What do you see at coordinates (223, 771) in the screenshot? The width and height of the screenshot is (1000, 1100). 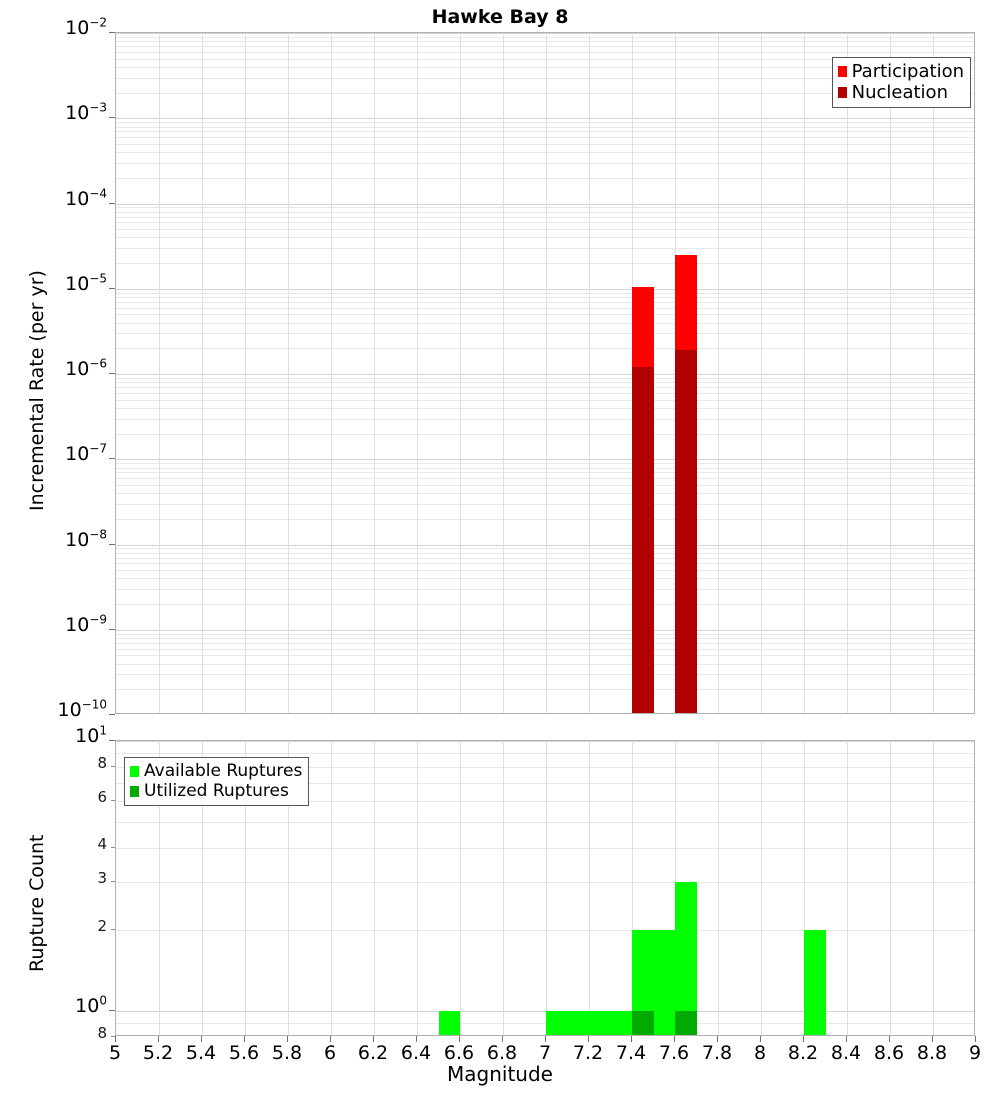 I see `legend-label-available-ruptures: Available Ruptures` at bounding box center [223, 771].